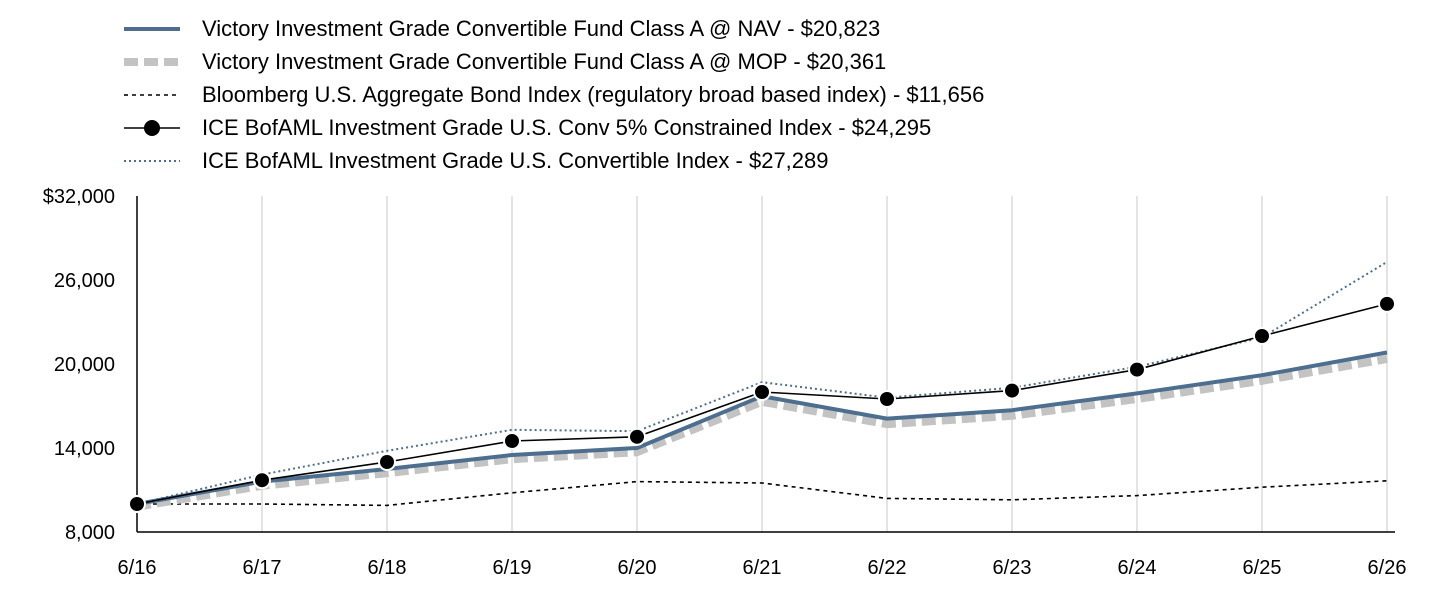 The width and height of the screenshot is (1436, 598). Describe the element at coordinates (84, 281) in the screenshot. I see `y-tick-label: 26,000` at that location.